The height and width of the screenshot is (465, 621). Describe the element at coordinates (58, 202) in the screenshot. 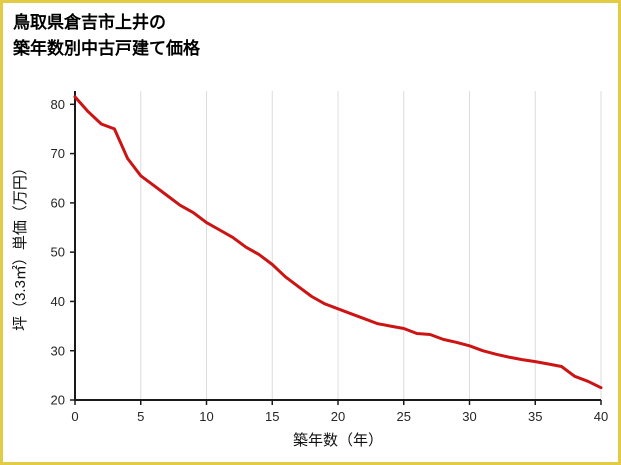

I see `y-tick-label: 60` at that location.